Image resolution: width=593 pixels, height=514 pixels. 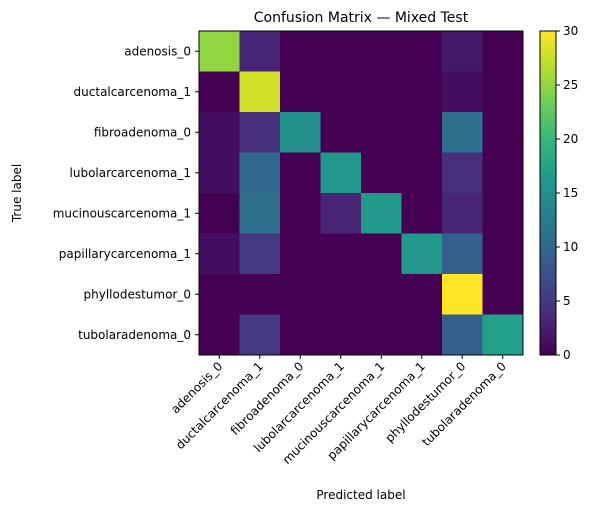 I want to click on colorbar, so click(x=548, y=193).